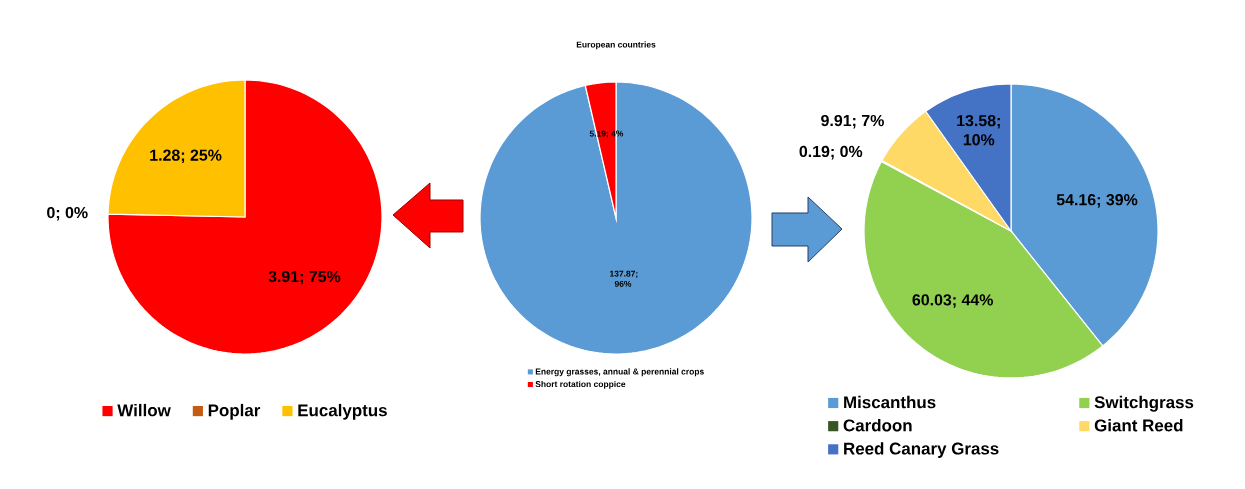 The height and width of the screenshot is (489, 1245). I want to click on text: 0; 0%, so click(67, 213).